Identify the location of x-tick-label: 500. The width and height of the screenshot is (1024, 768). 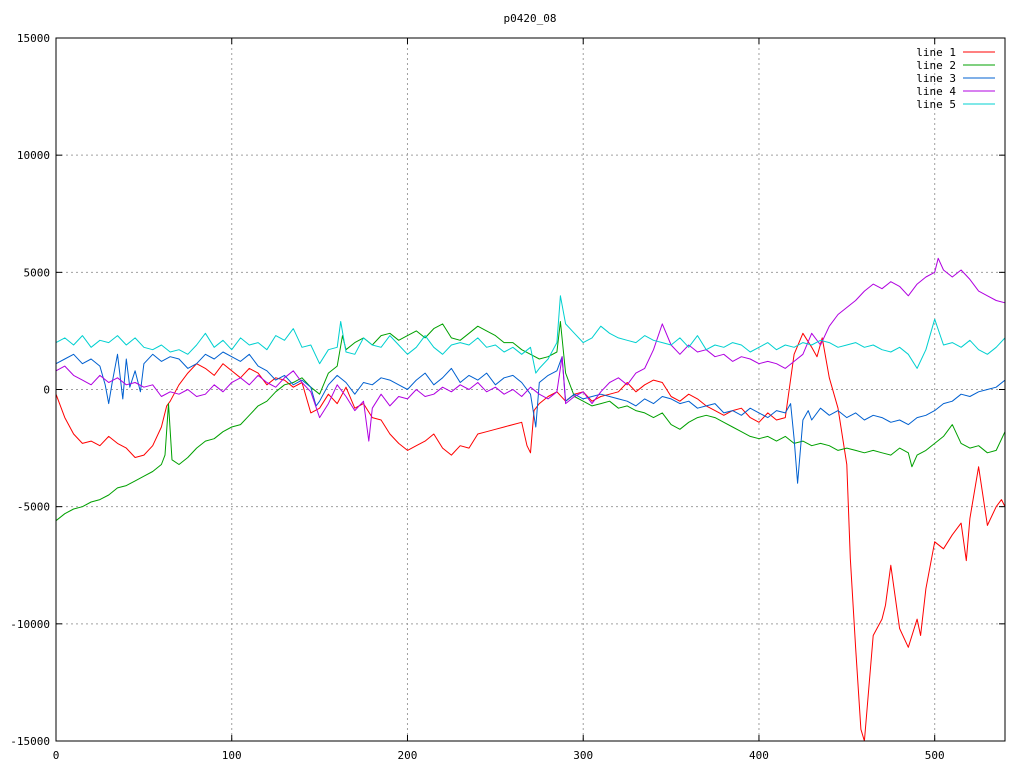
(935, 755).